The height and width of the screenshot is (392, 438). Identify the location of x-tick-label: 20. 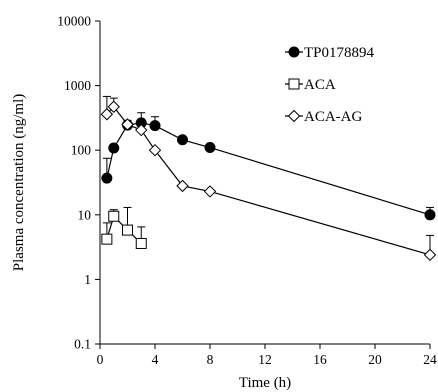
(375, 359).